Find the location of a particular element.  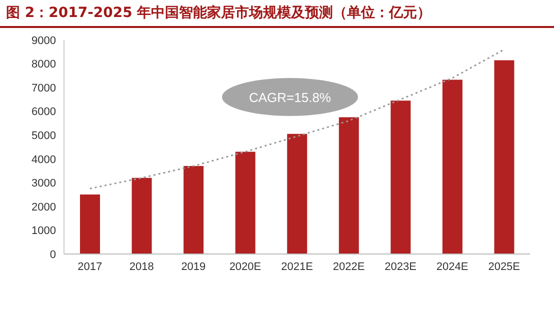

x-tick-label: 2022E is located at coordinates (348, 266).